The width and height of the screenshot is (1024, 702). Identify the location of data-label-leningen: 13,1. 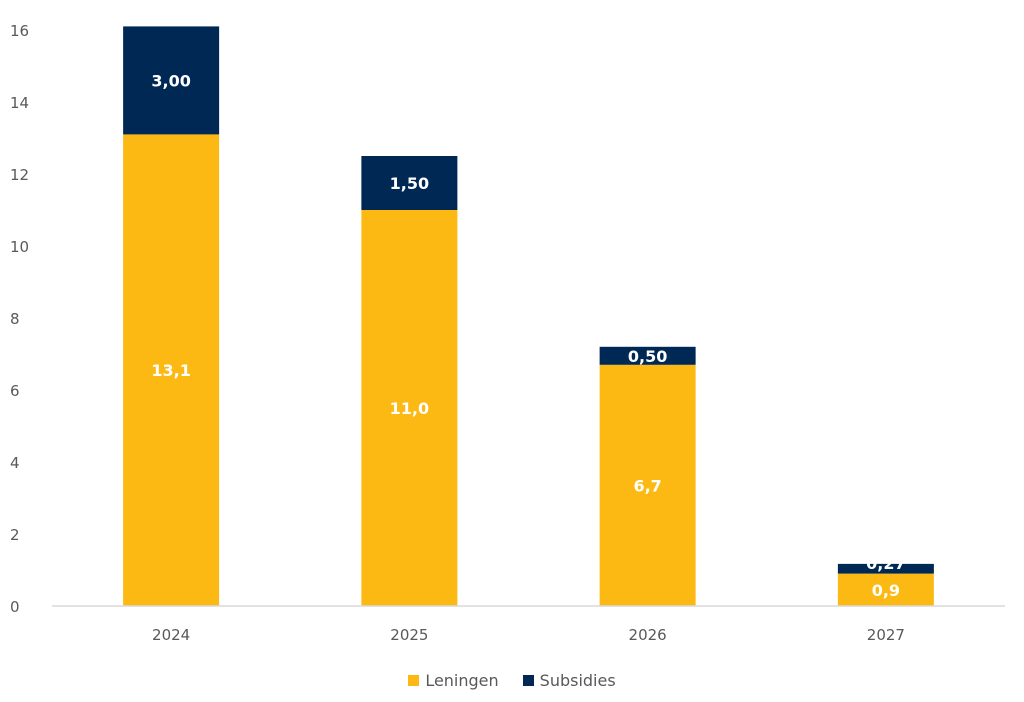
(170, 370).